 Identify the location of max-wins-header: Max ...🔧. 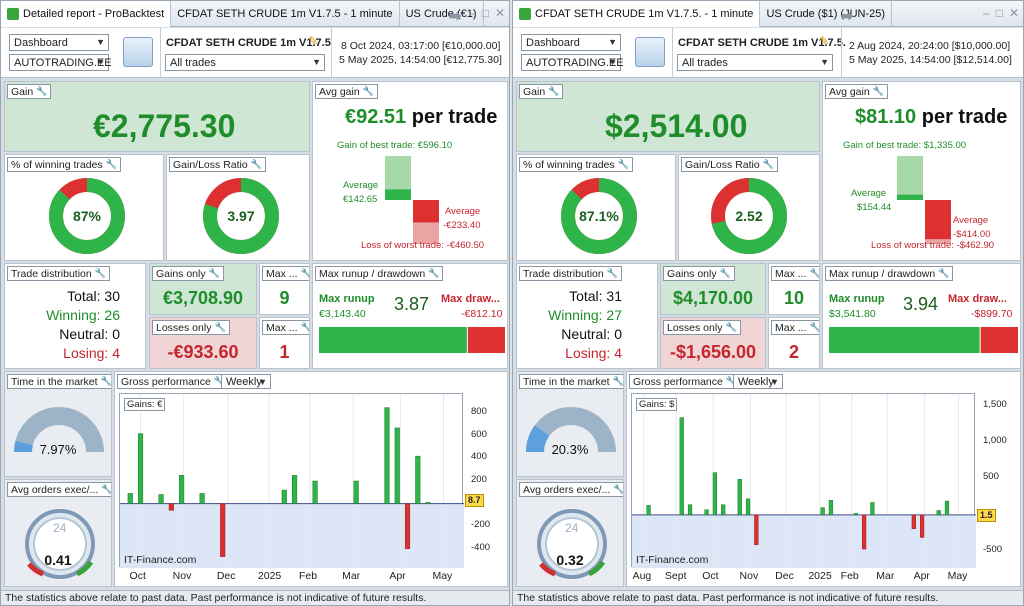
(795, 273).